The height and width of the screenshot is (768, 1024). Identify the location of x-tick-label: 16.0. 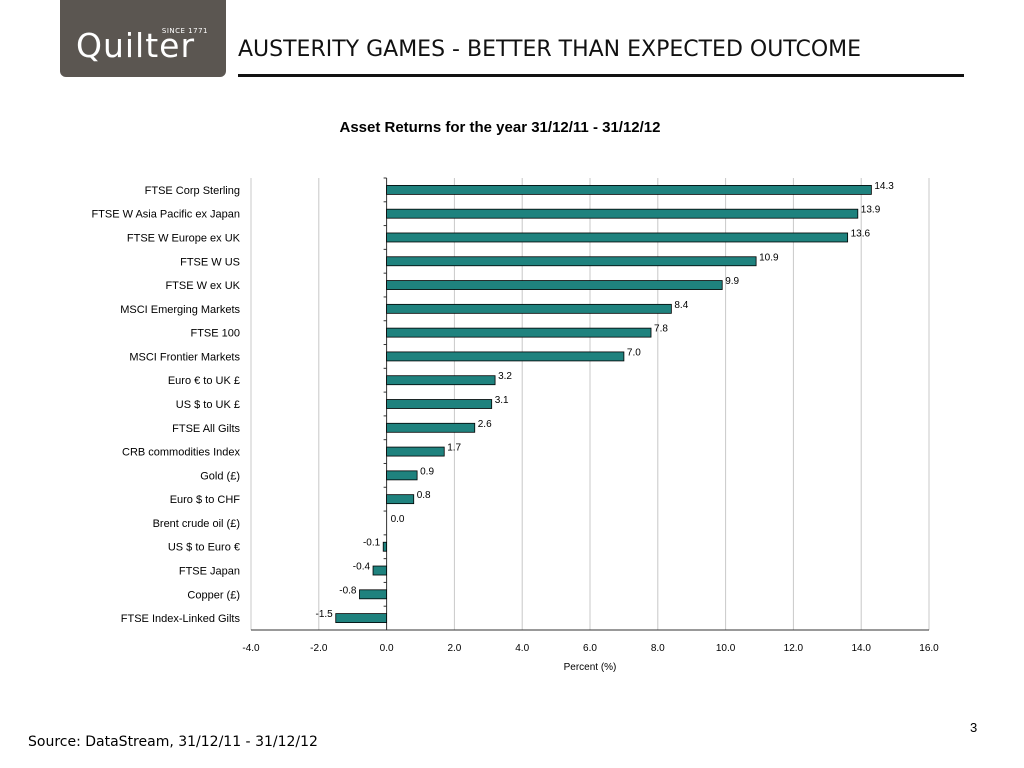
(929, 648).